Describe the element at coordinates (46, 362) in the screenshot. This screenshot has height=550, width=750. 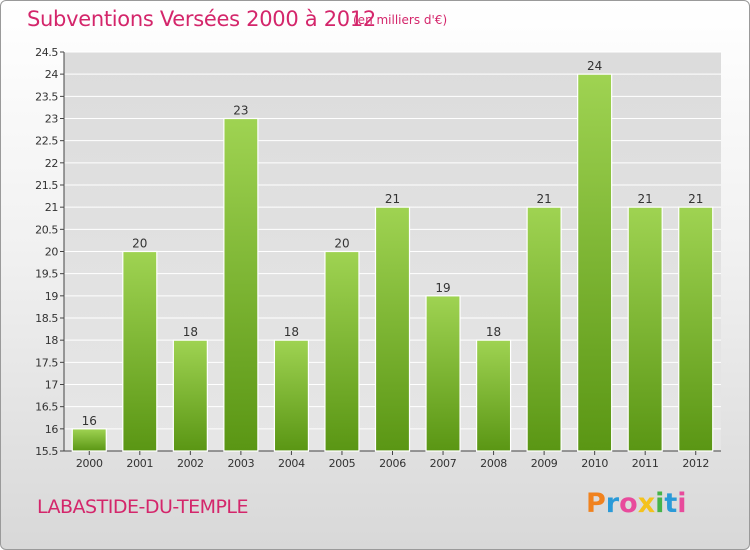
I see `y-tick-label: 17.5` at that location.